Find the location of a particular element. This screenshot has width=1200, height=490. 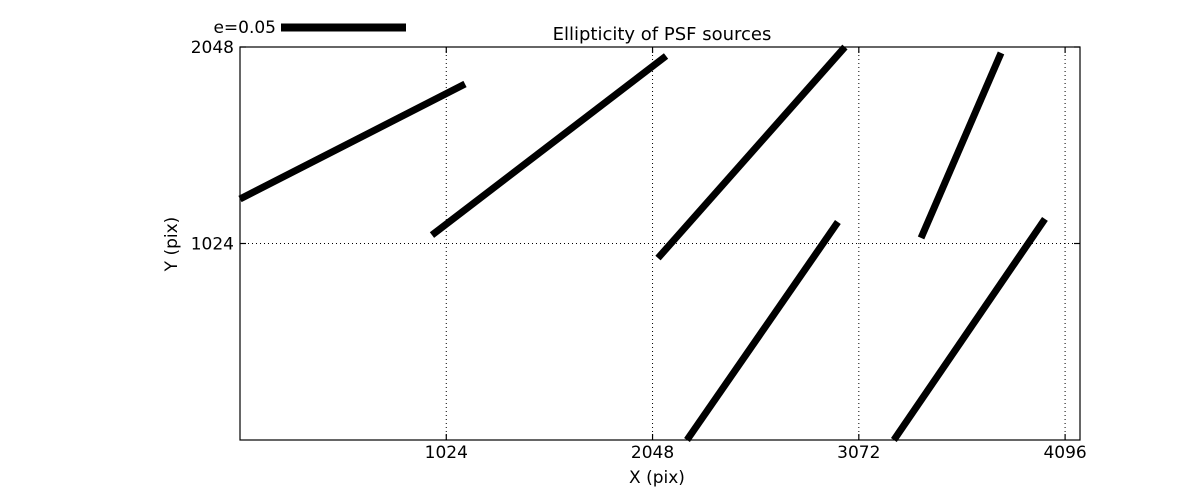

legend-label: e=0.05 is located at coordinates (244, 28).